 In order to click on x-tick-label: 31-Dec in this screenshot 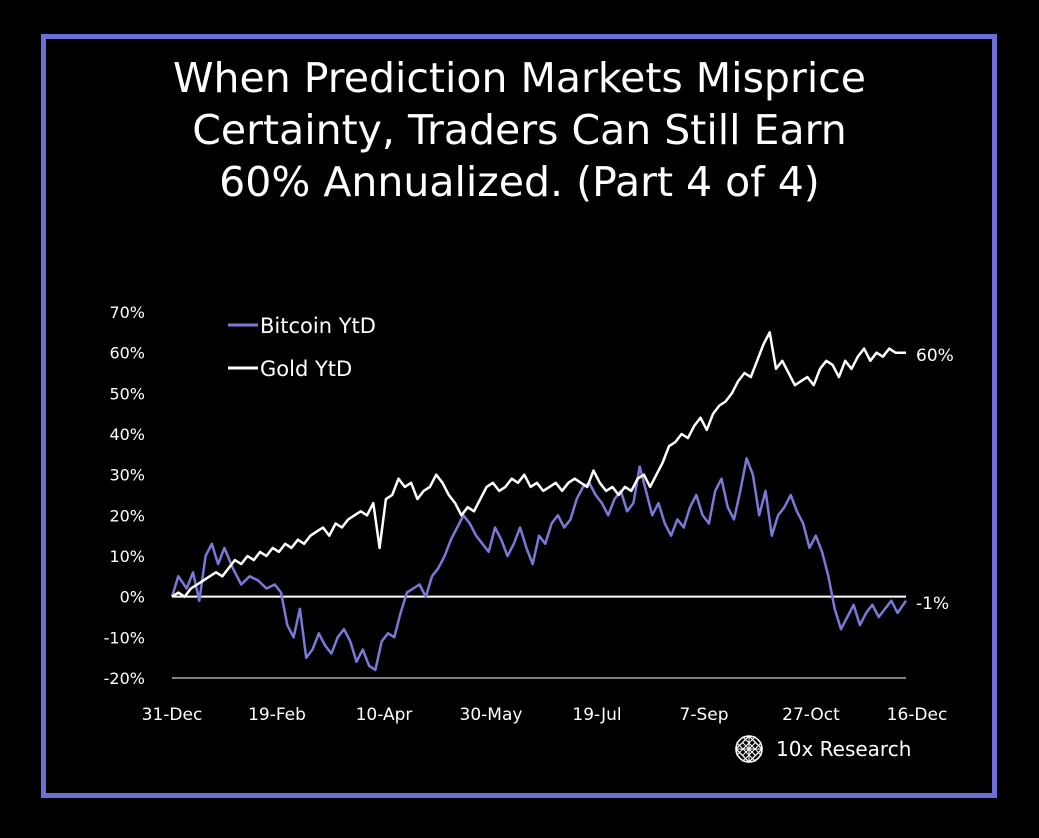, I will do `click(172, 715)`.